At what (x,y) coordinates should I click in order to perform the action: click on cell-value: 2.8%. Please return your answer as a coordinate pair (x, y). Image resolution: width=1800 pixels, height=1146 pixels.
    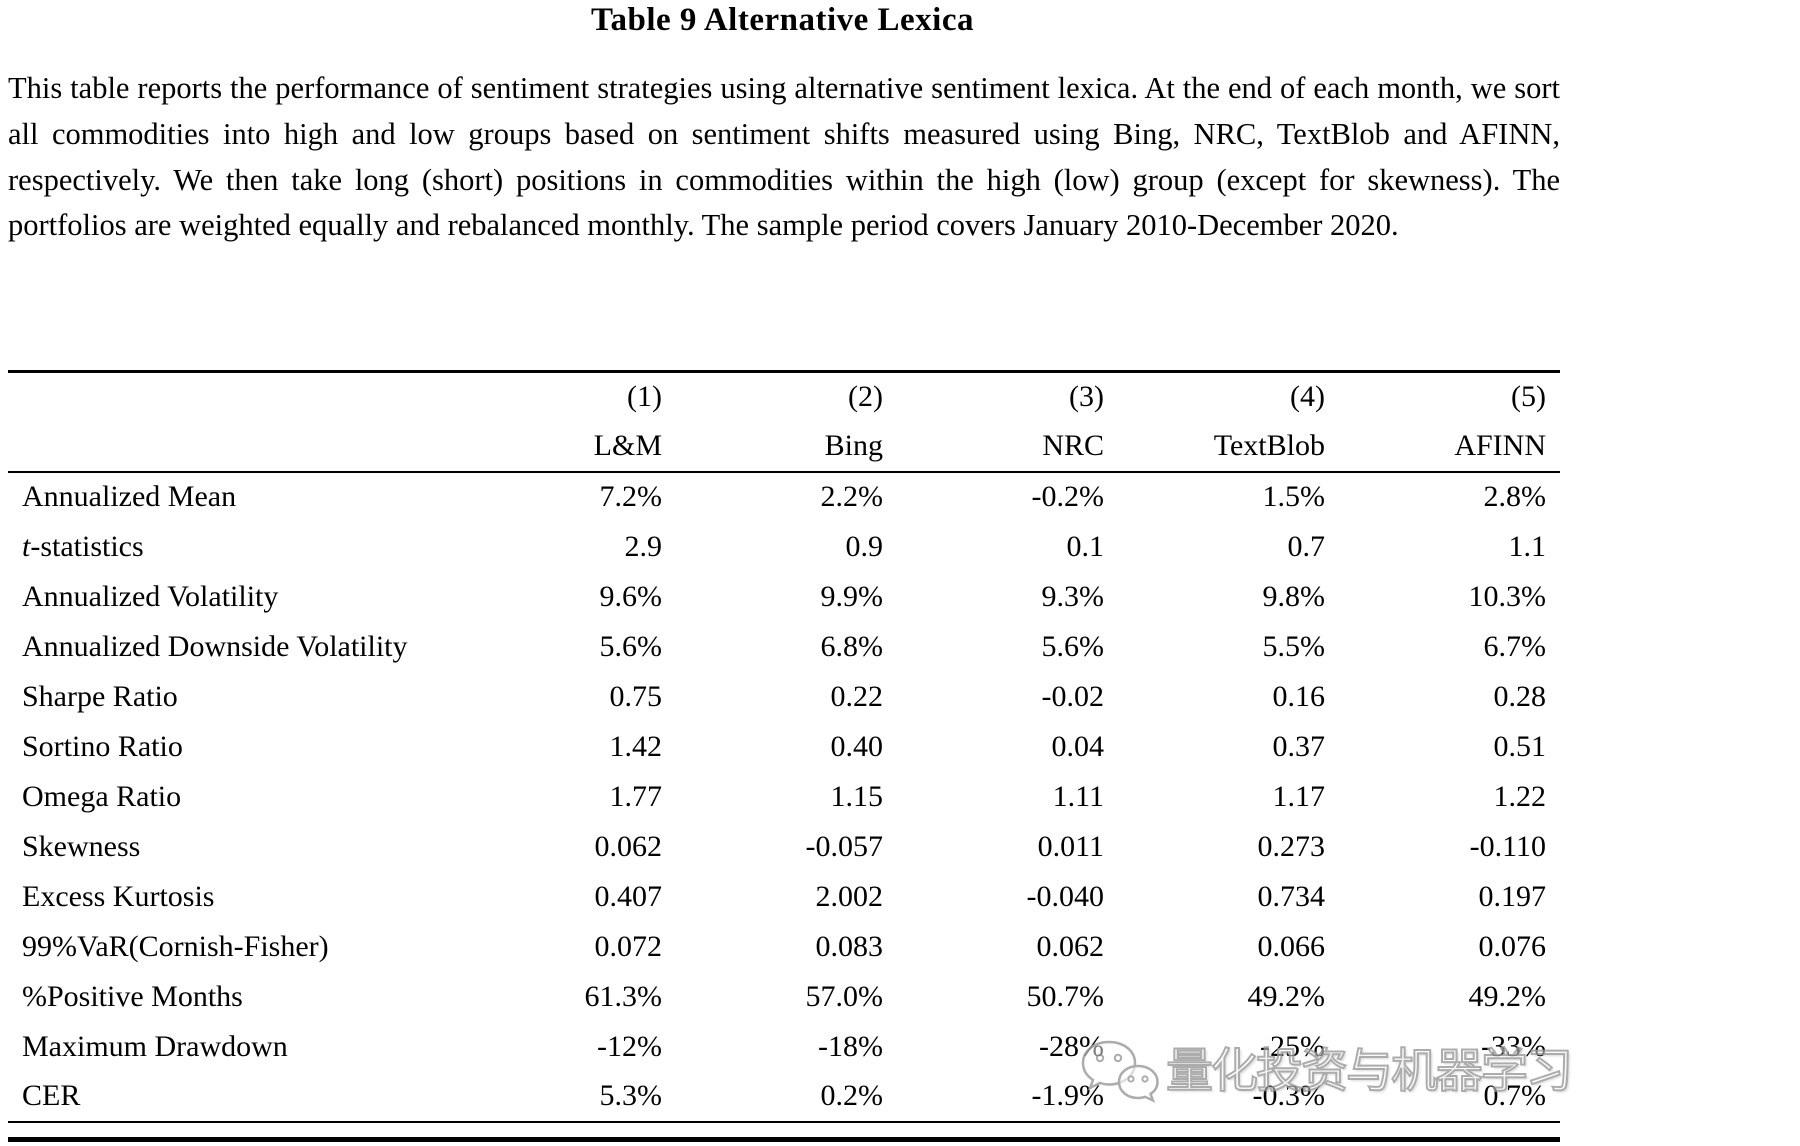
    Looking at the image, I should click on (1515, 496).